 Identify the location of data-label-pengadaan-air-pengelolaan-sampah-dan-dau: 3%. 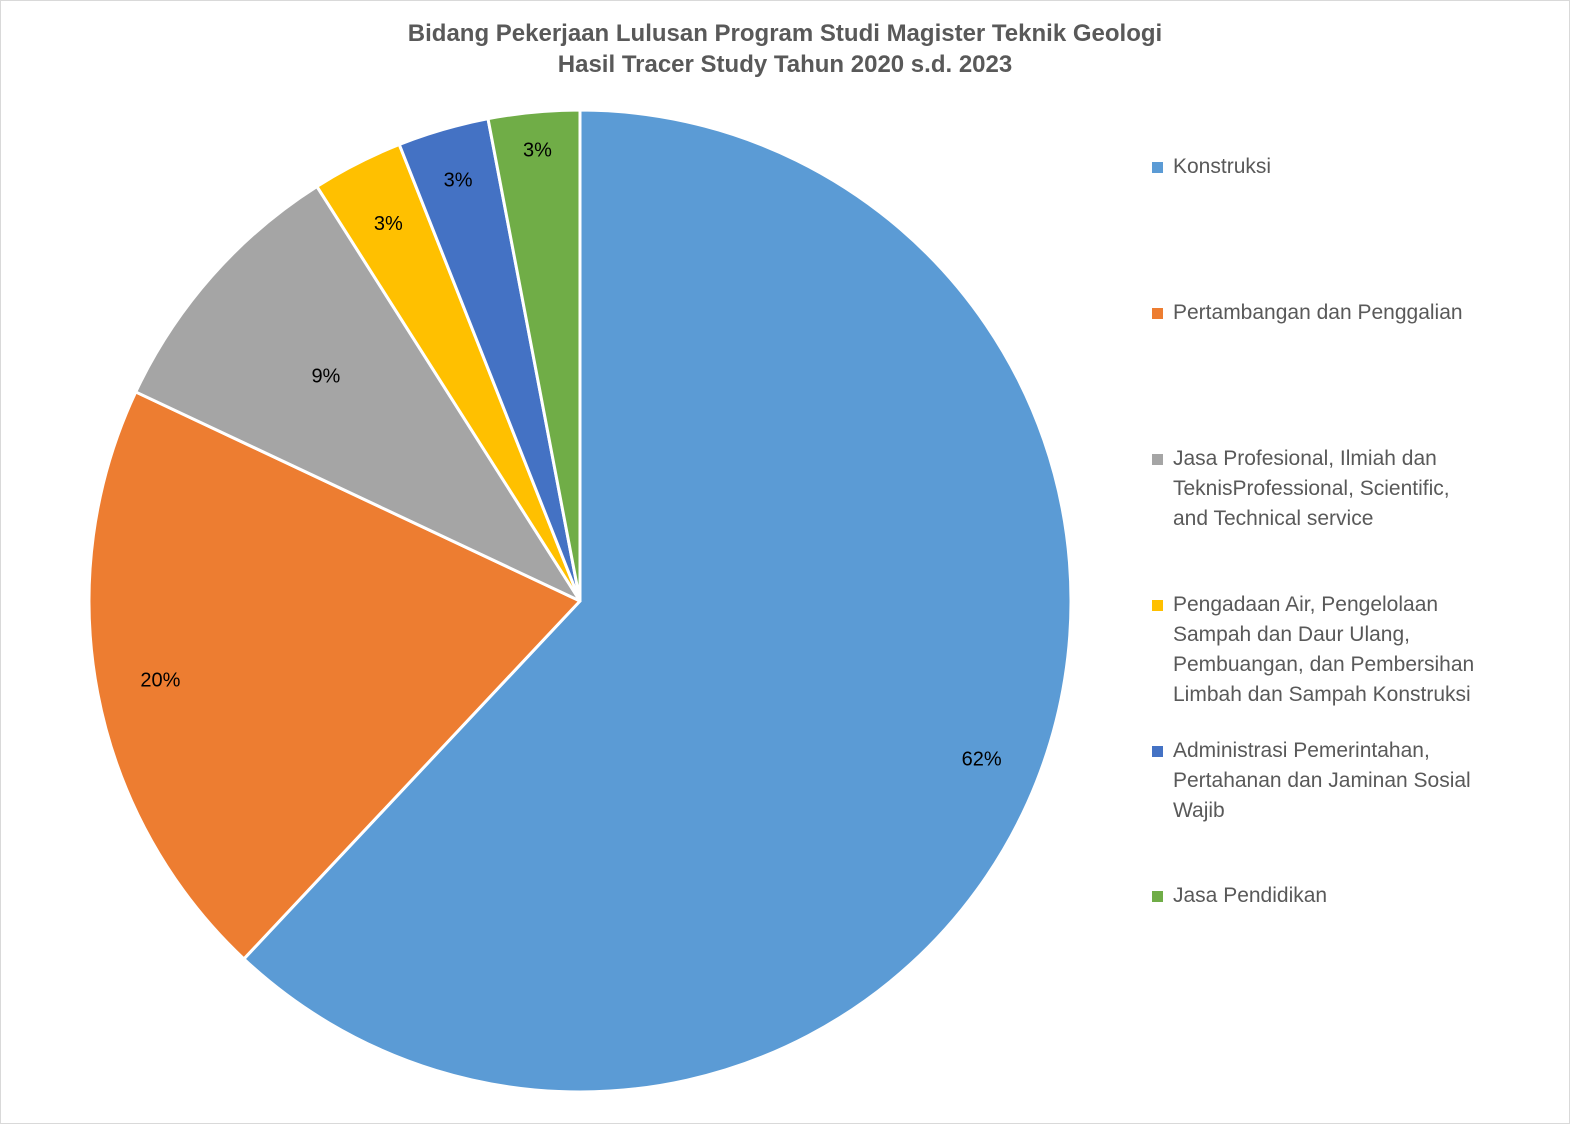
(388, 224).